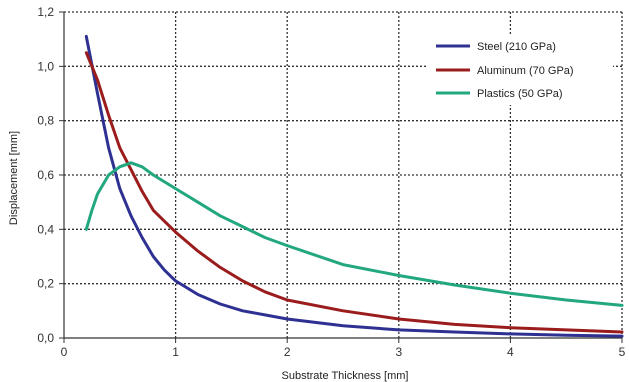 The height and width of the screenshot is (382, 629). Describe the element at coordinates (520, 94) in the screenshot. I see `legend-label-plastics: Plastics (50 GPa)` at that location.